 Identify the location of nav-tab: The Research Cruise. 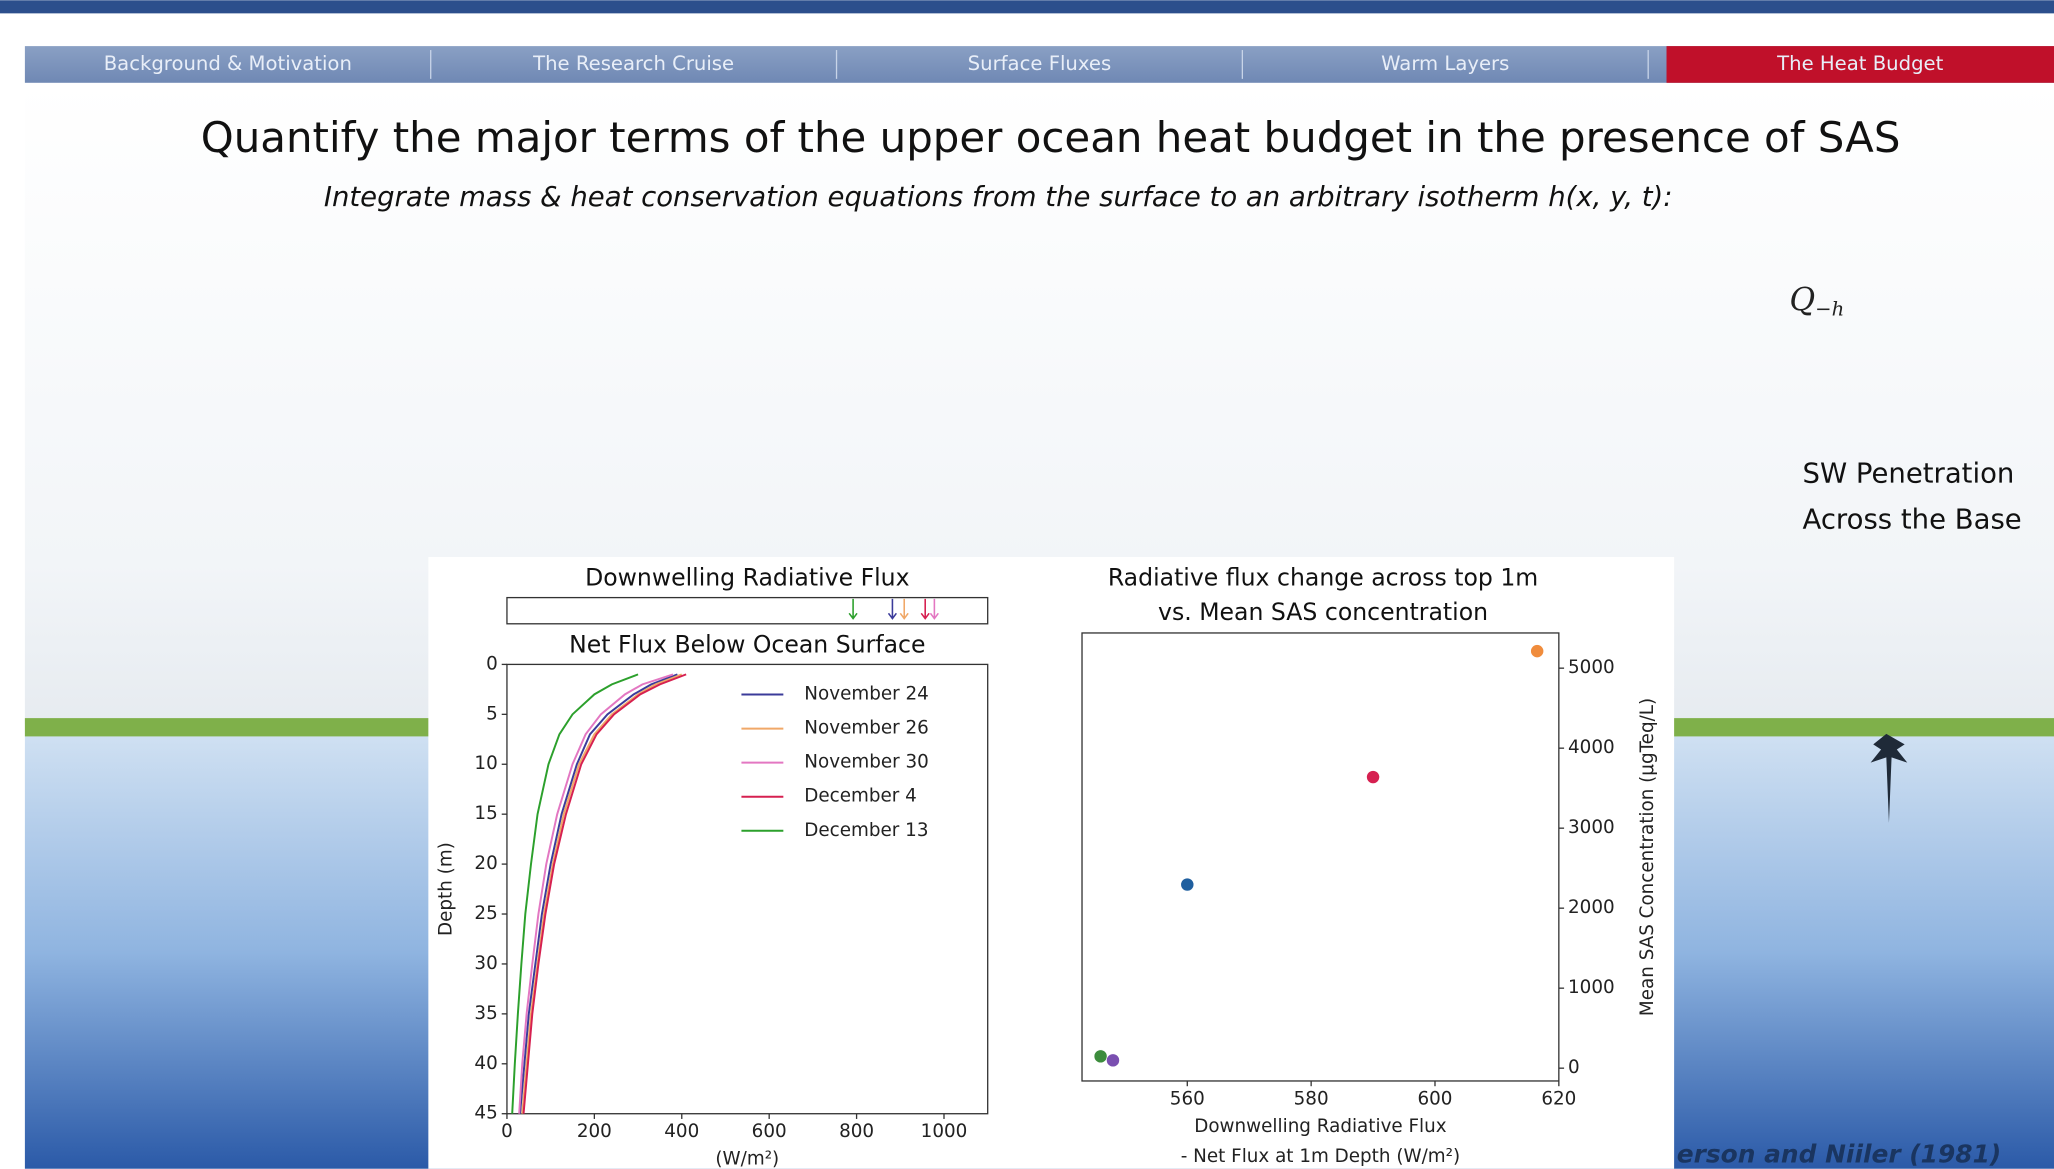
(633, 63).